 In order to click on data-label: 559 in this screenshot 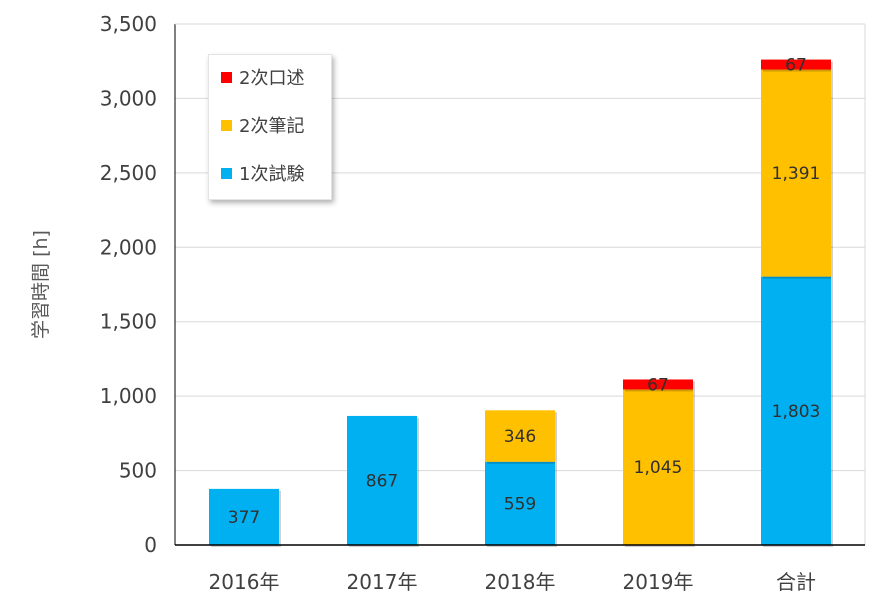, I will do `click(520, 504)`.